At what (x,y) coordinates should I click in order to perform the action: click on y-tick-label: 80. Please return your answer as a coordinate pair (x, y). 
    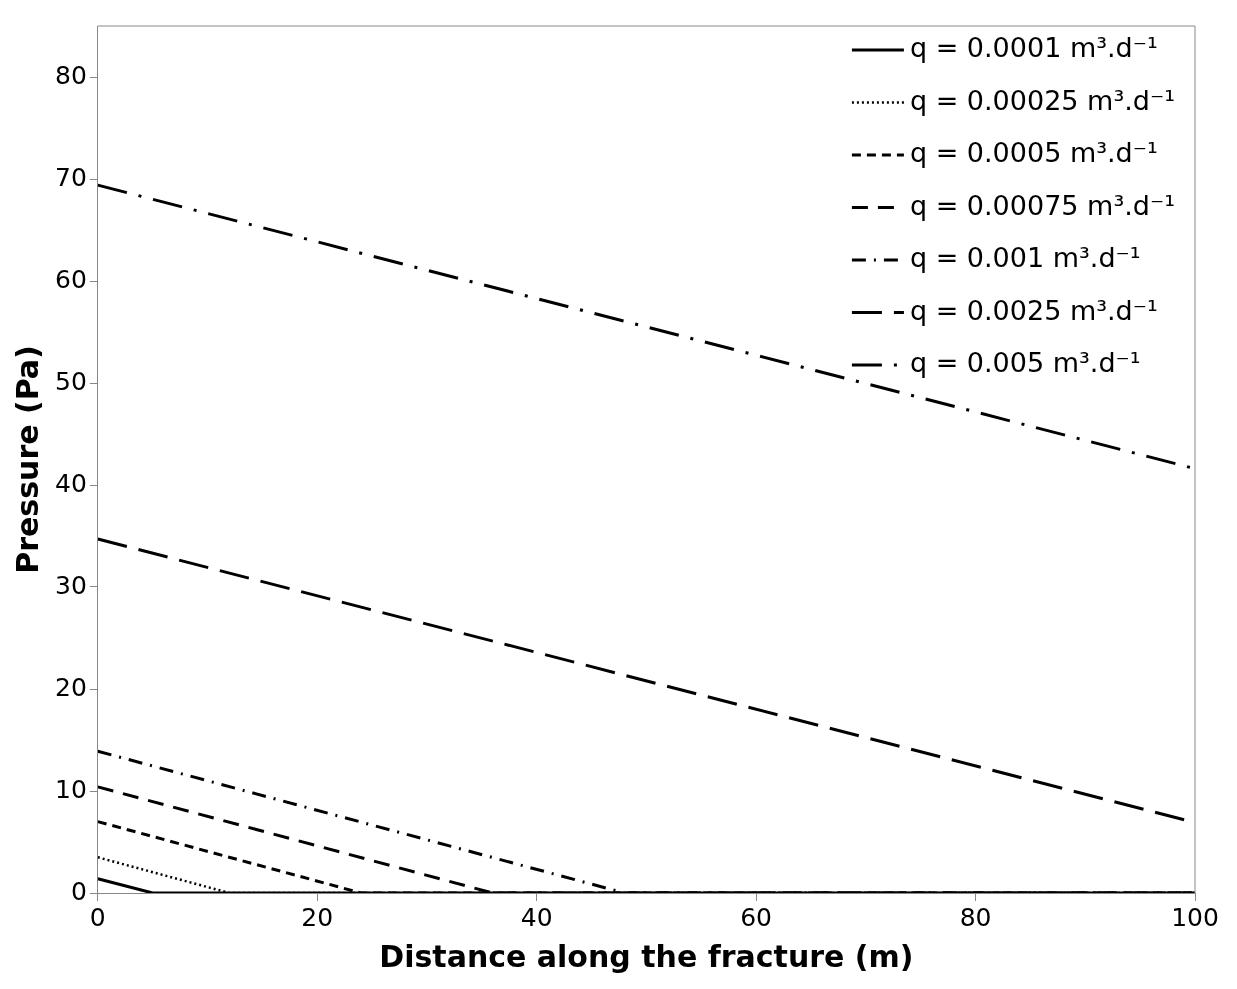
    Looking at the image, I should click on (71, 75).